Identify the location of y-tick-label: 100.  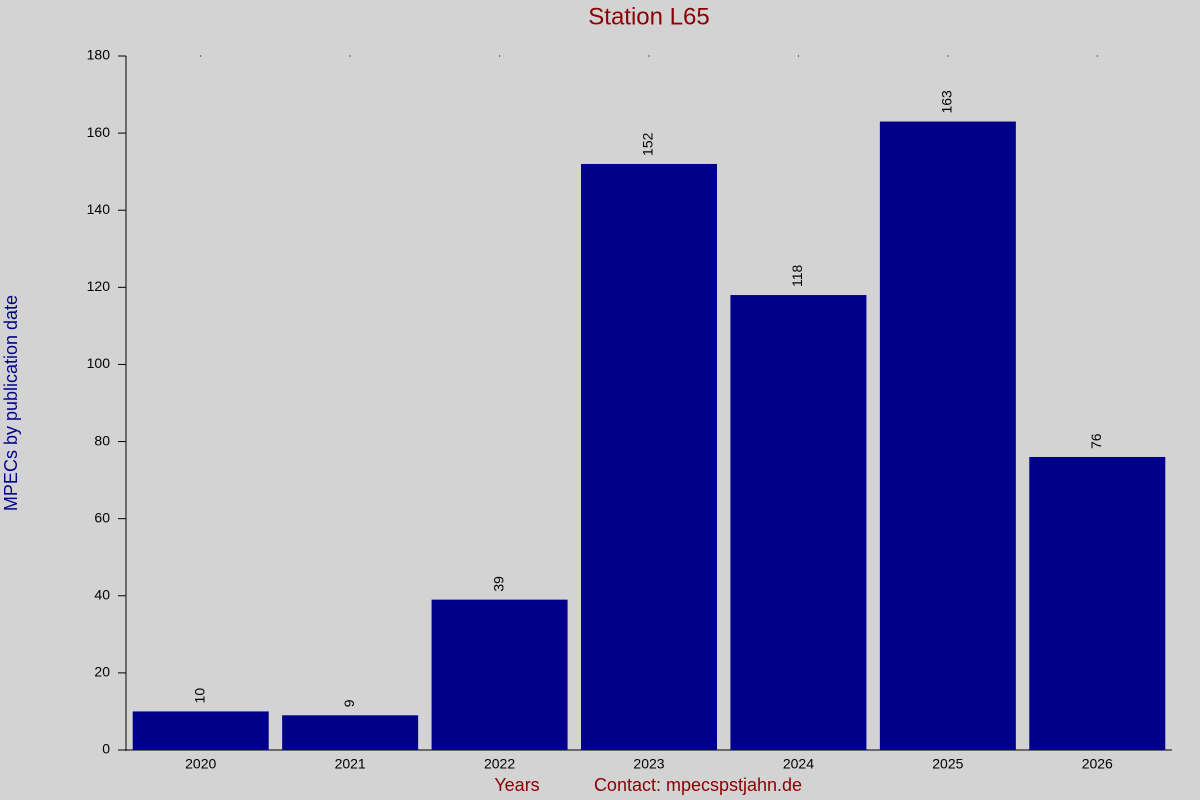
(99, 363).